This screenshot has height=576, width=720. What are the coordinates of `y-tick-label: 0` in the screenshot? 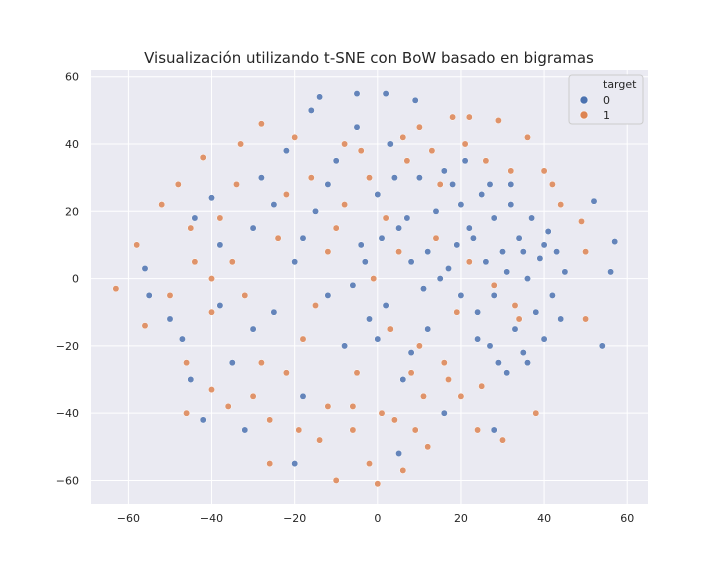 It's located at (75, 279).